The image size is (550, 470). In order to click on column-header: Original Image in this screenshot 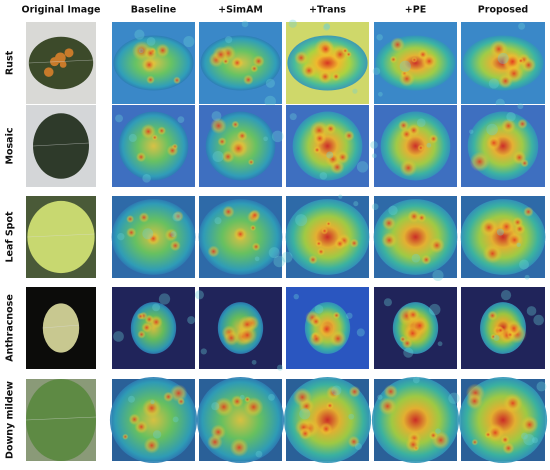, I will do `click(61, 10)`.